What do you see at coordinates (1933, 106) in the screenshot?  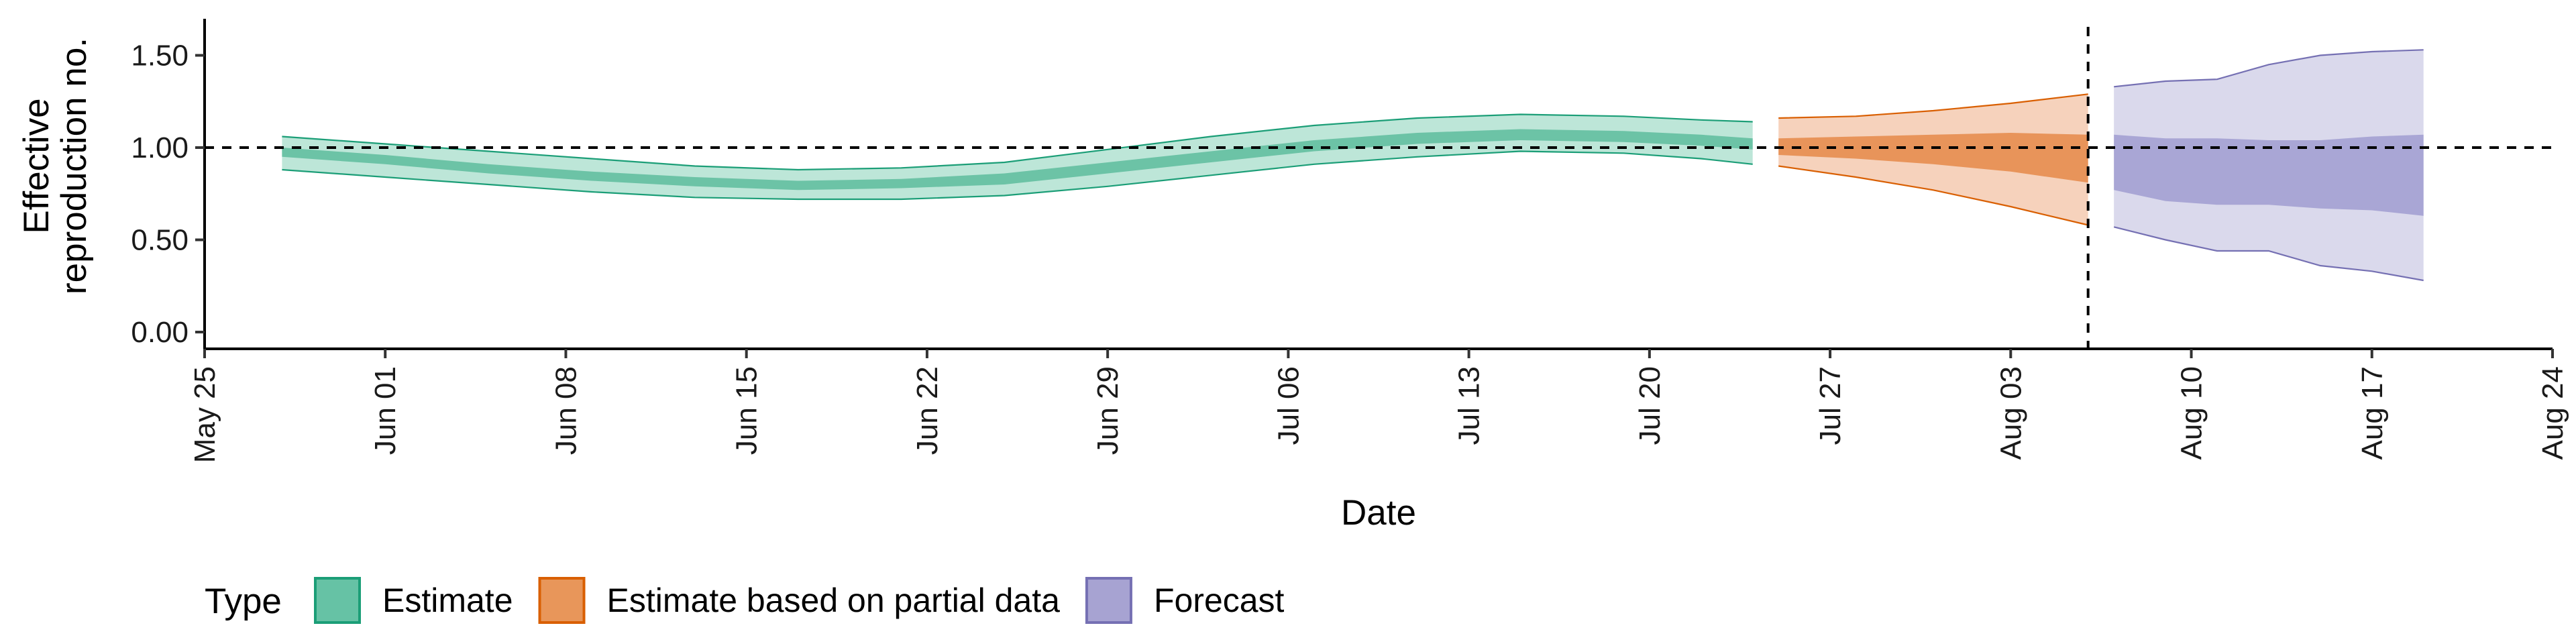 I see `estimate-based-on-partial-data-upper-edge` at bounding box center [1933, 106].